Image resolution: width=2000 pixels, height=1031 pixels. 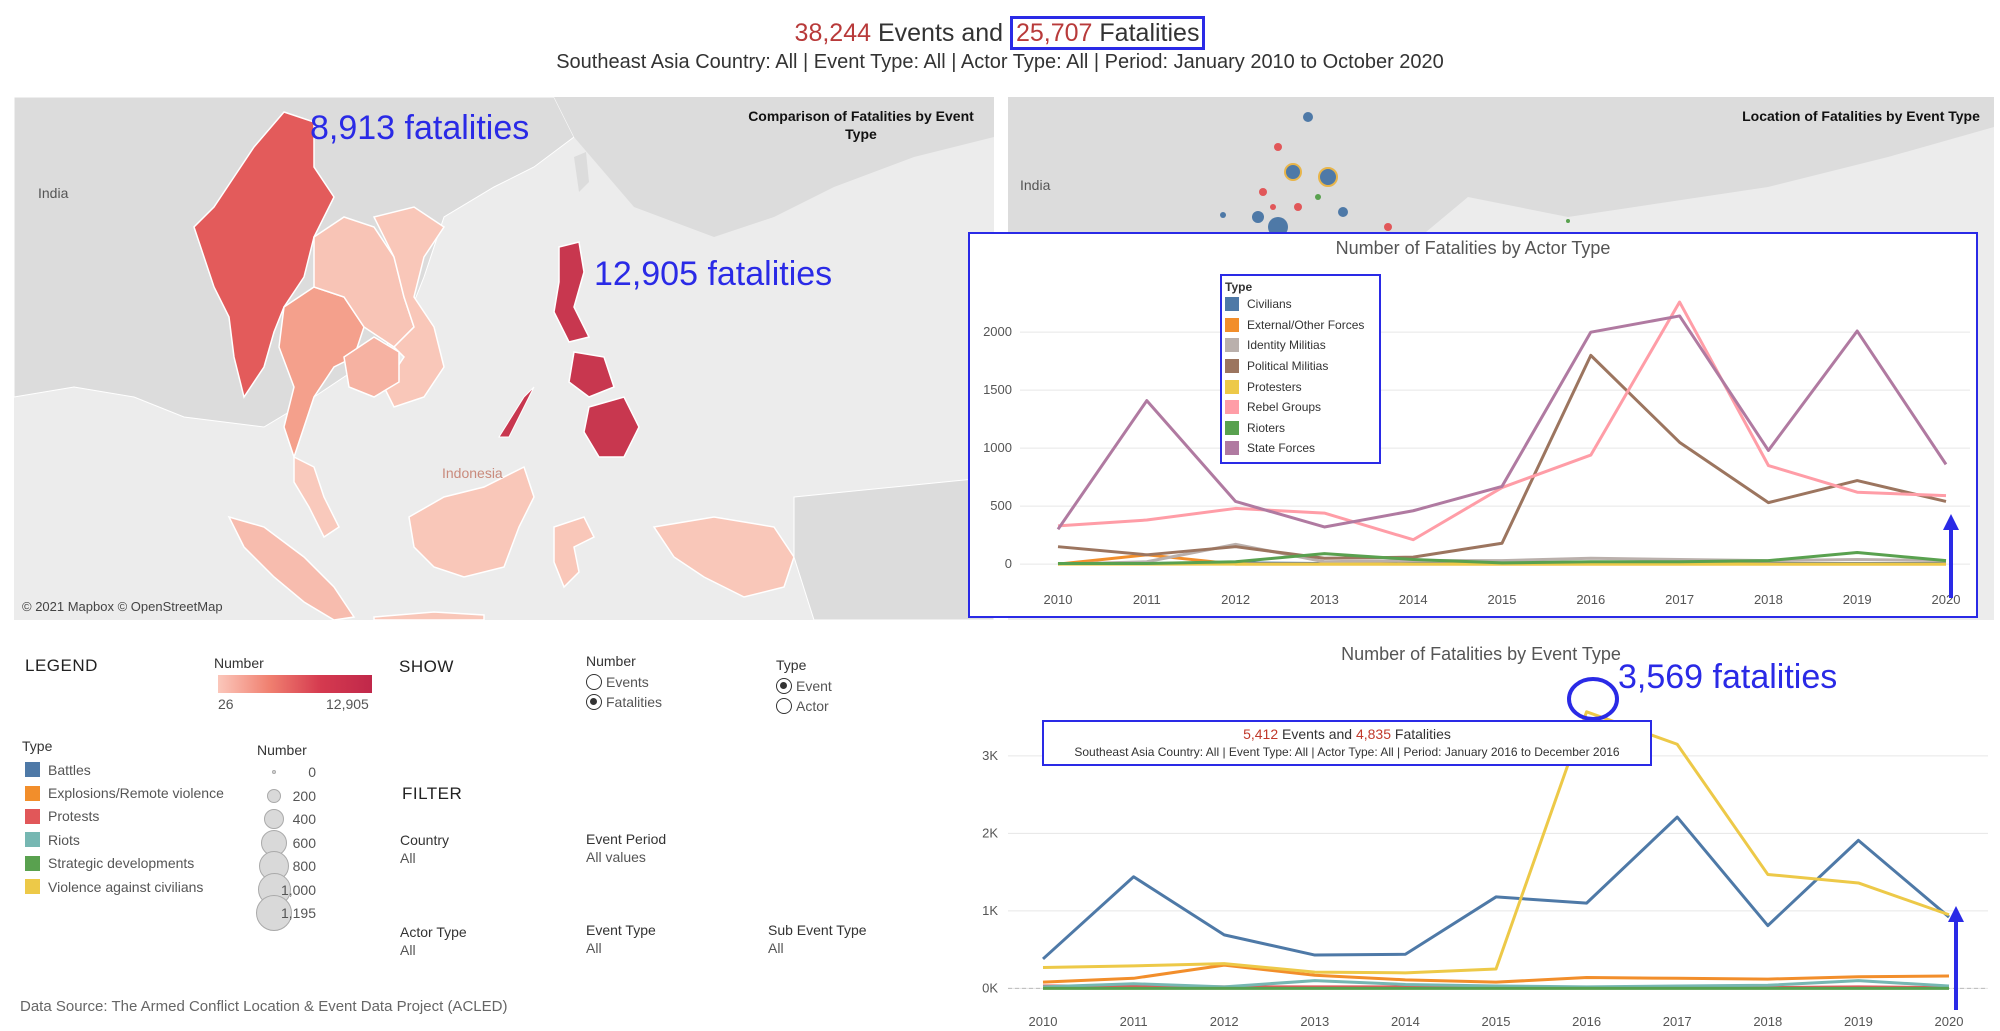 I want to click on filter-event-type-value: All, so click(x=594, y=948).